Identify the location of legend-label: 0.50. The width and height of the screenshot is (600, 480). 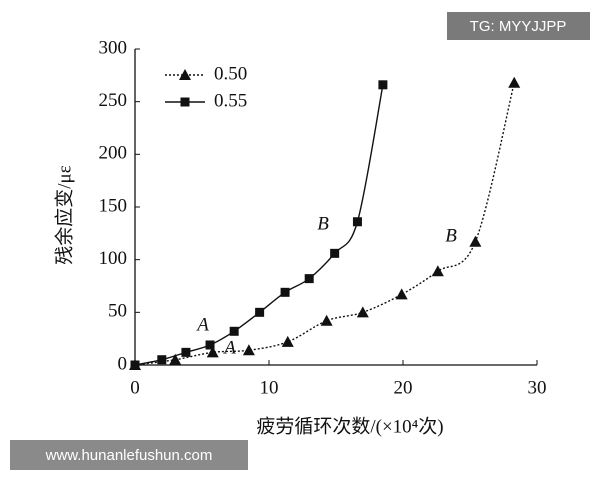
(230, 73).